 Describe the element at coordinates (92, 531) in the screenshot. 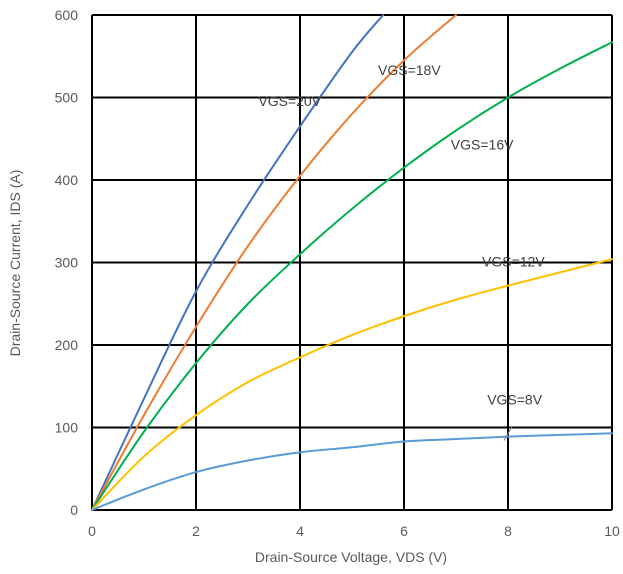

I see `x-tick-label: 0` at that location.